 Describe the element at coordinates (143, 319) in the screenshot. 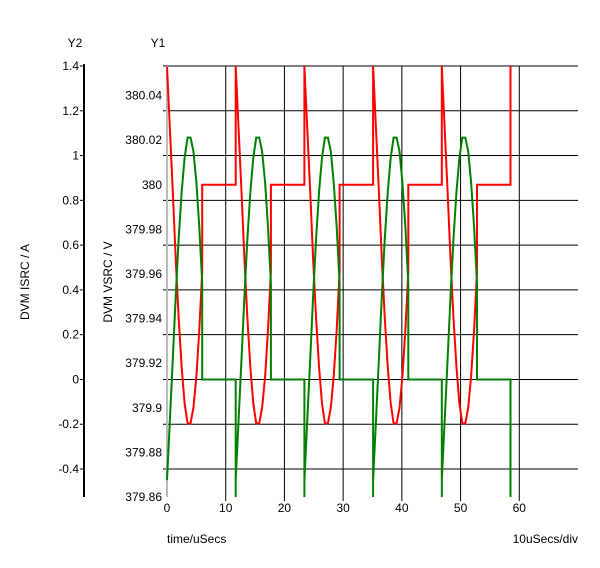

I see `y1-tick-label: 379.94` at that location.